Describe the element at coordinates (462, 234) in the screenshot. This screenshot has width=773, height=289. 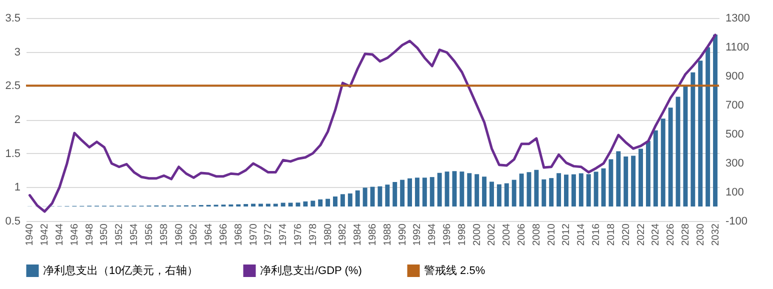
I see `x-tick-label: 1998` at that location.